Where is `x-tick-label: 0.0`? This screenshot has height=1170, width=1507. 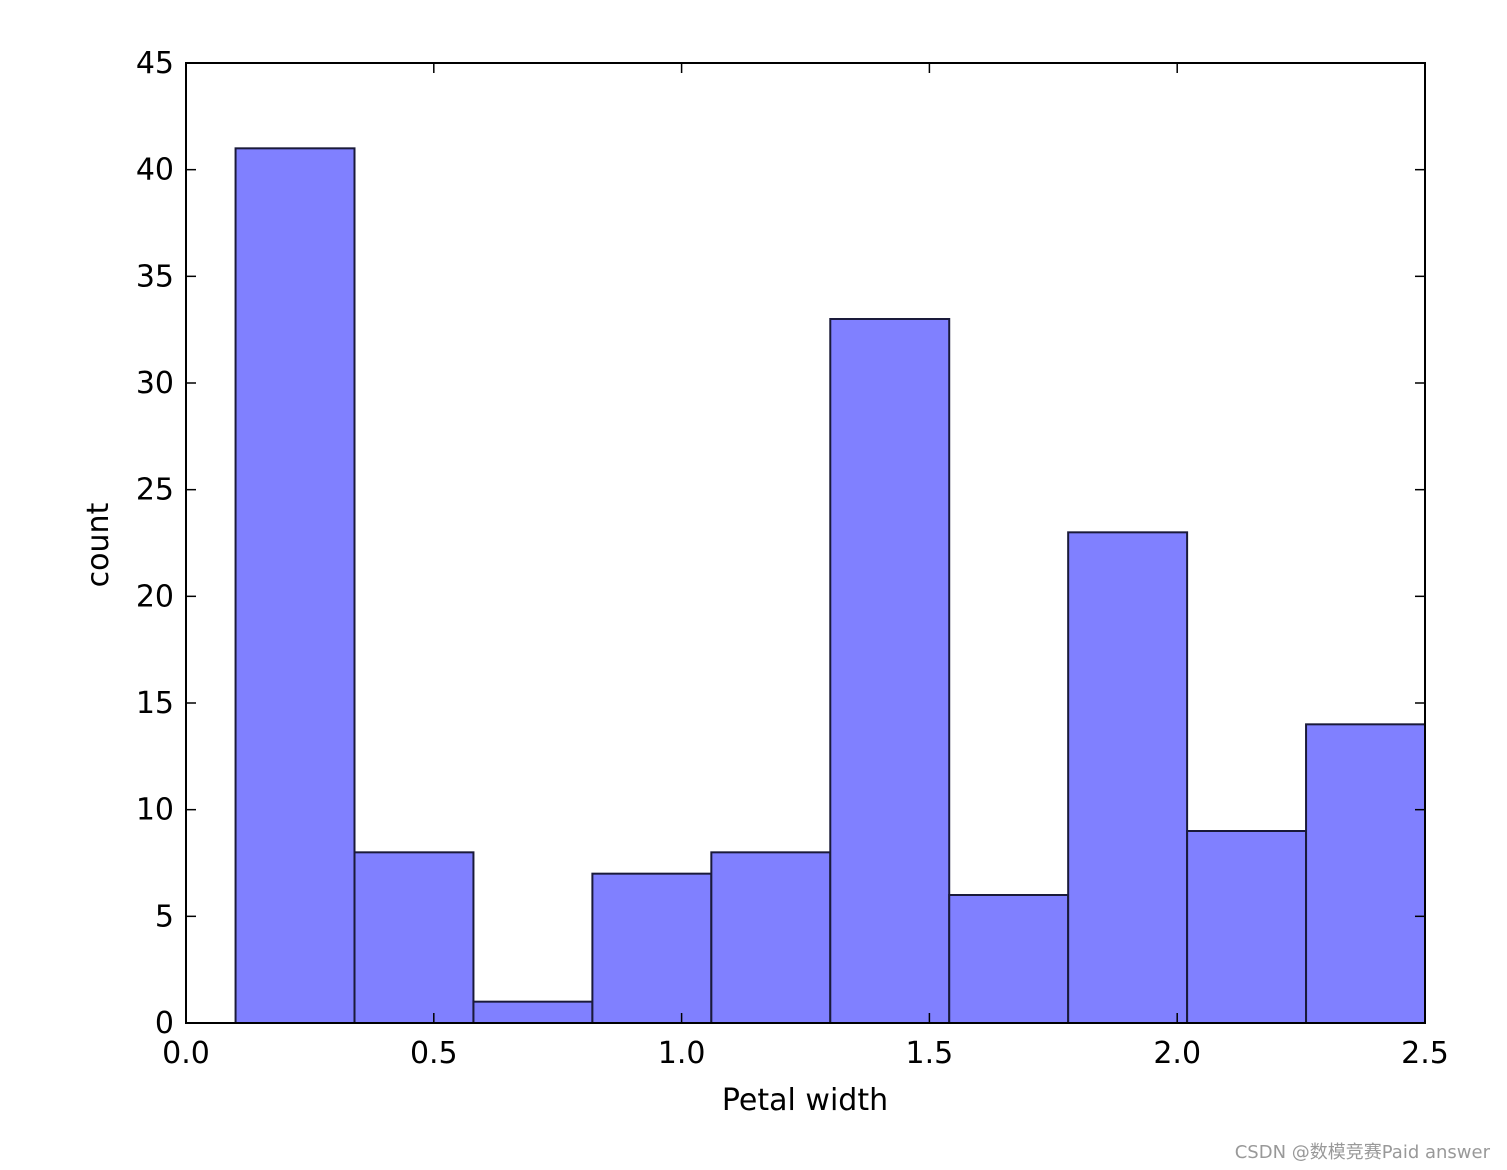
x-tick-label: 0.0 is located at coordinates (186, 1053).